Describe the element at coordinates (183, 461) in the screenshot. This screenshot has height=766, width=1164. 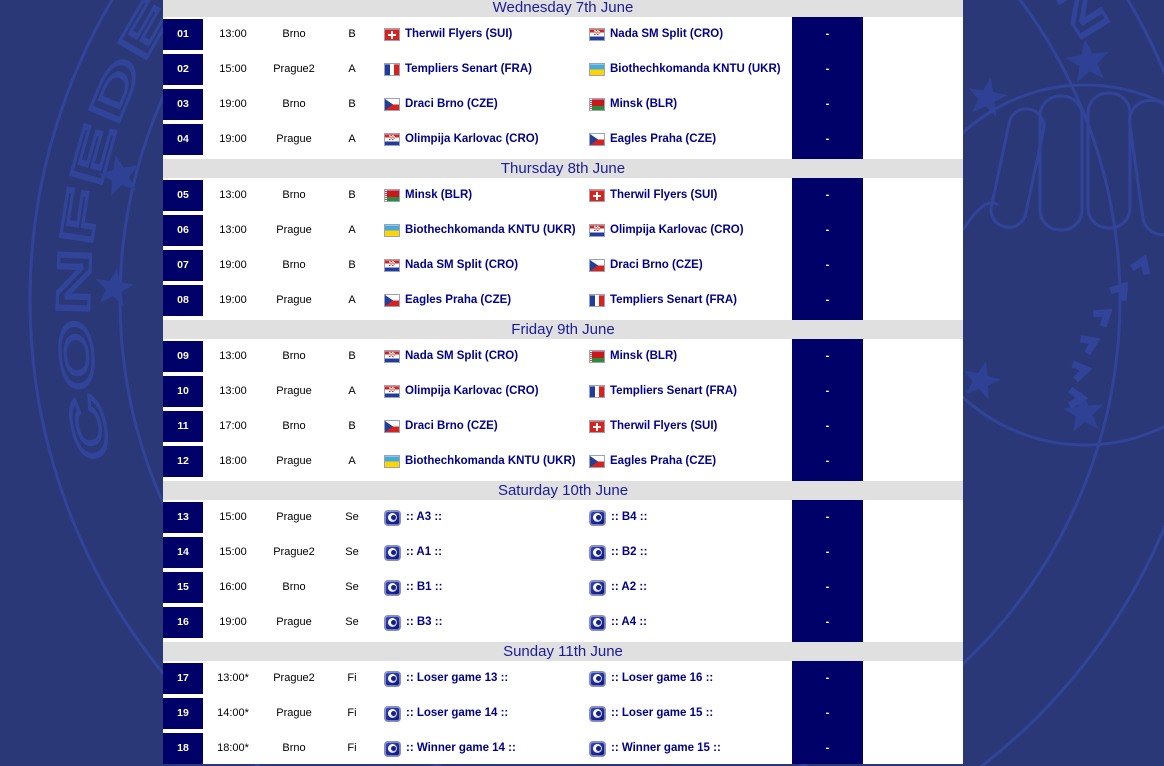
I see `game-number-cell: 12` at that location.